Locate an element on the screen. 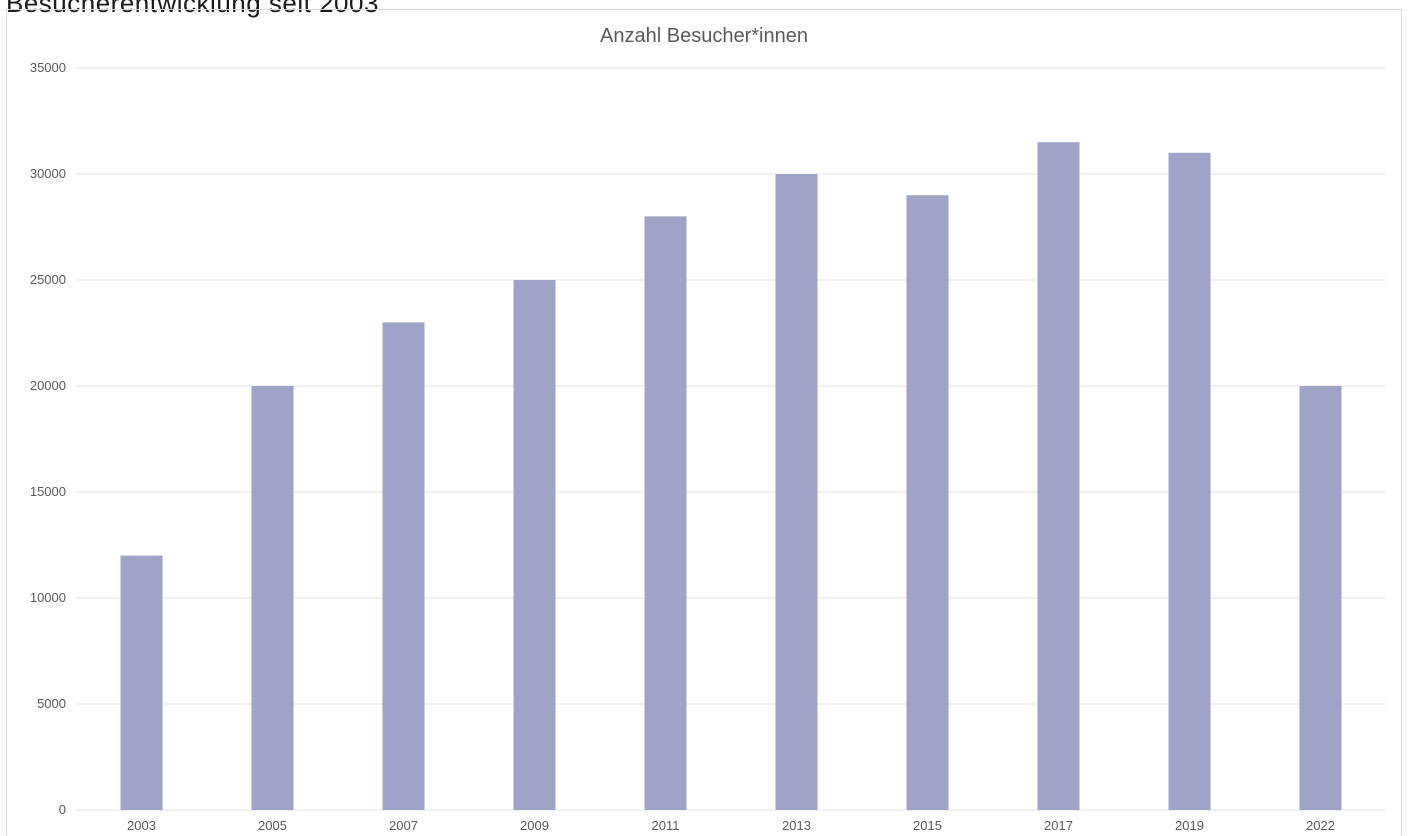  bar-2022 is located at coordinates (1320, 598).